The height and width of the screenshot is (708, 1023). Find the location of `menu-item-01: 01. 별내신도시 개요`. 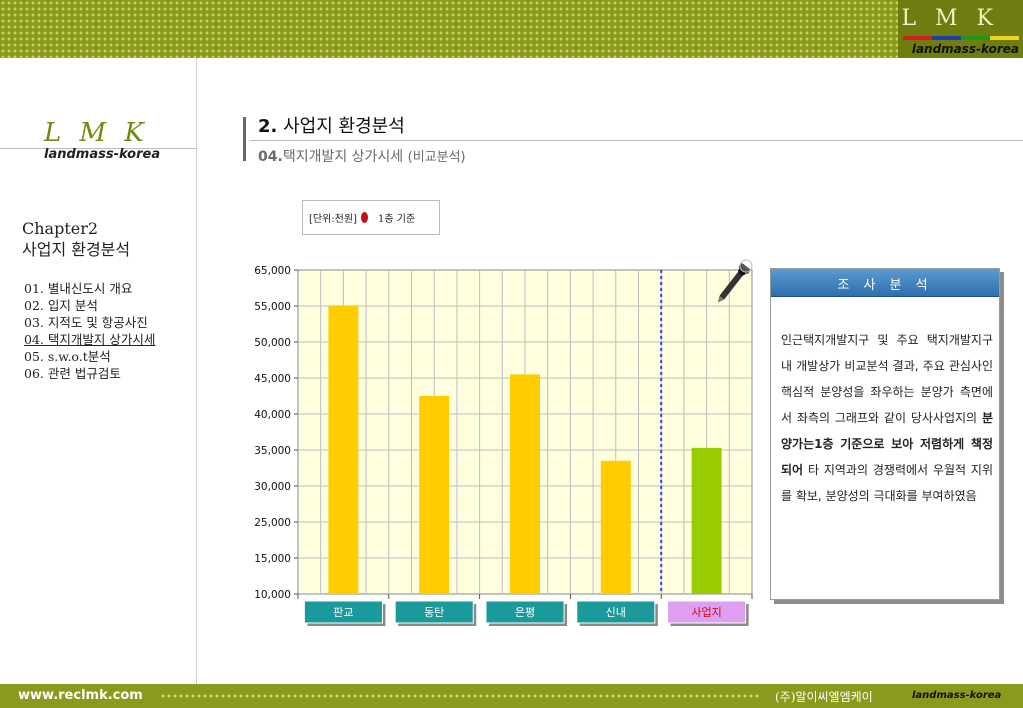

menu-item-01: 01. 별내신도시 개요 is located at coordinates (89, 288).